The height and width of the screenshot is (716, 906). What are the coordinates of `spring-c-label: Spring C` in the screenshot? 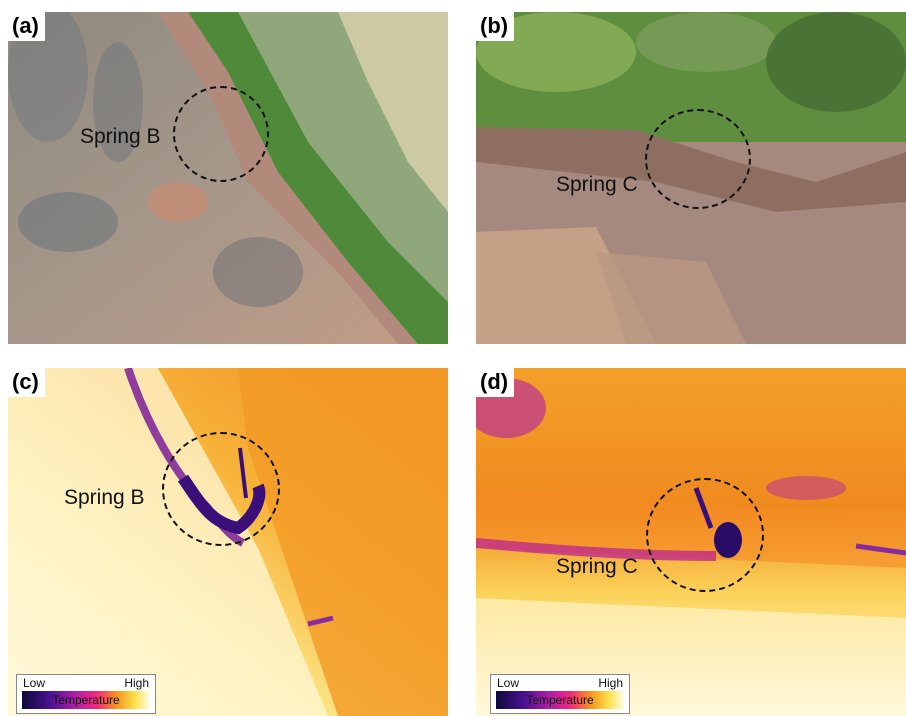 It's located at (597, 184).